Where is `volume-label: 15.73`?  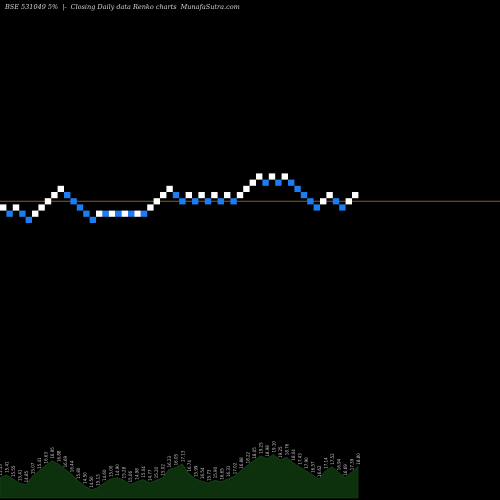 volume-label: 15.73 is located at coordinates (208, 475).